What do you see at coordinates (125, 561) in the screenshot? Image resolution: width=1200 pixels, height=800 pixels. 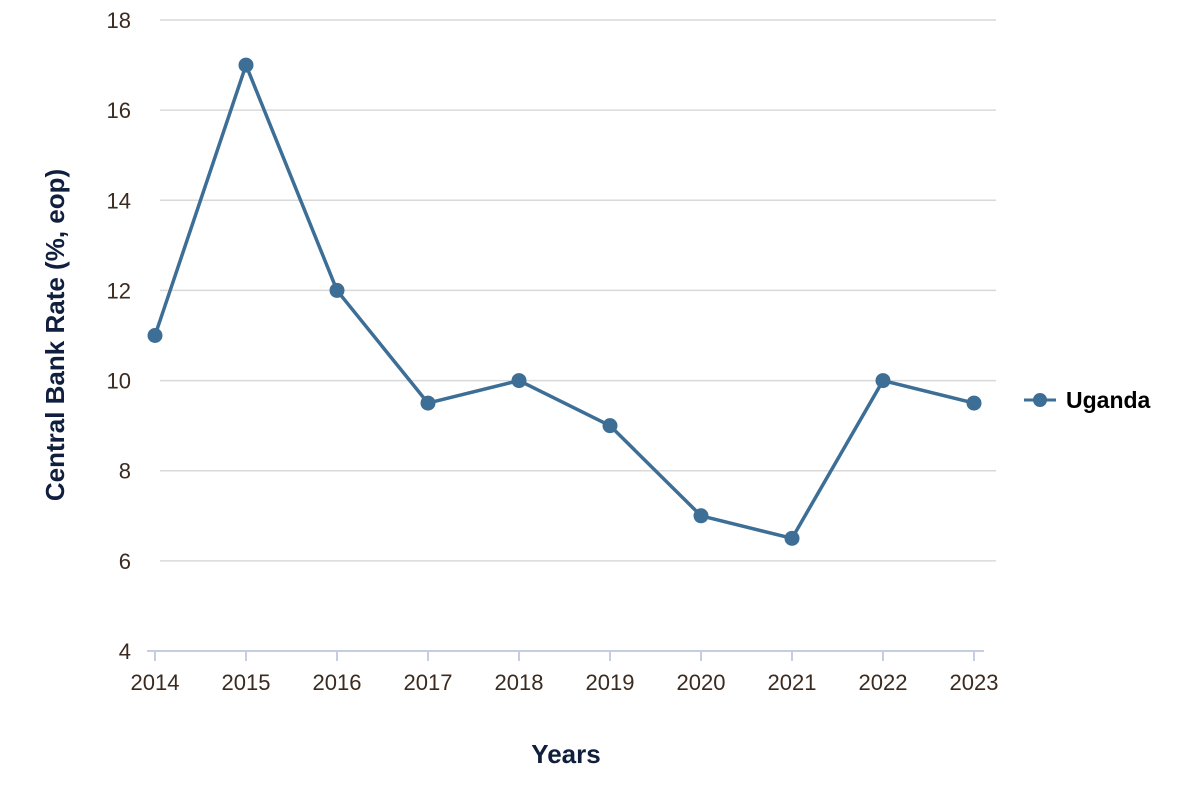 I see `y-tick-label: 6` at bounding box center [125, 561].